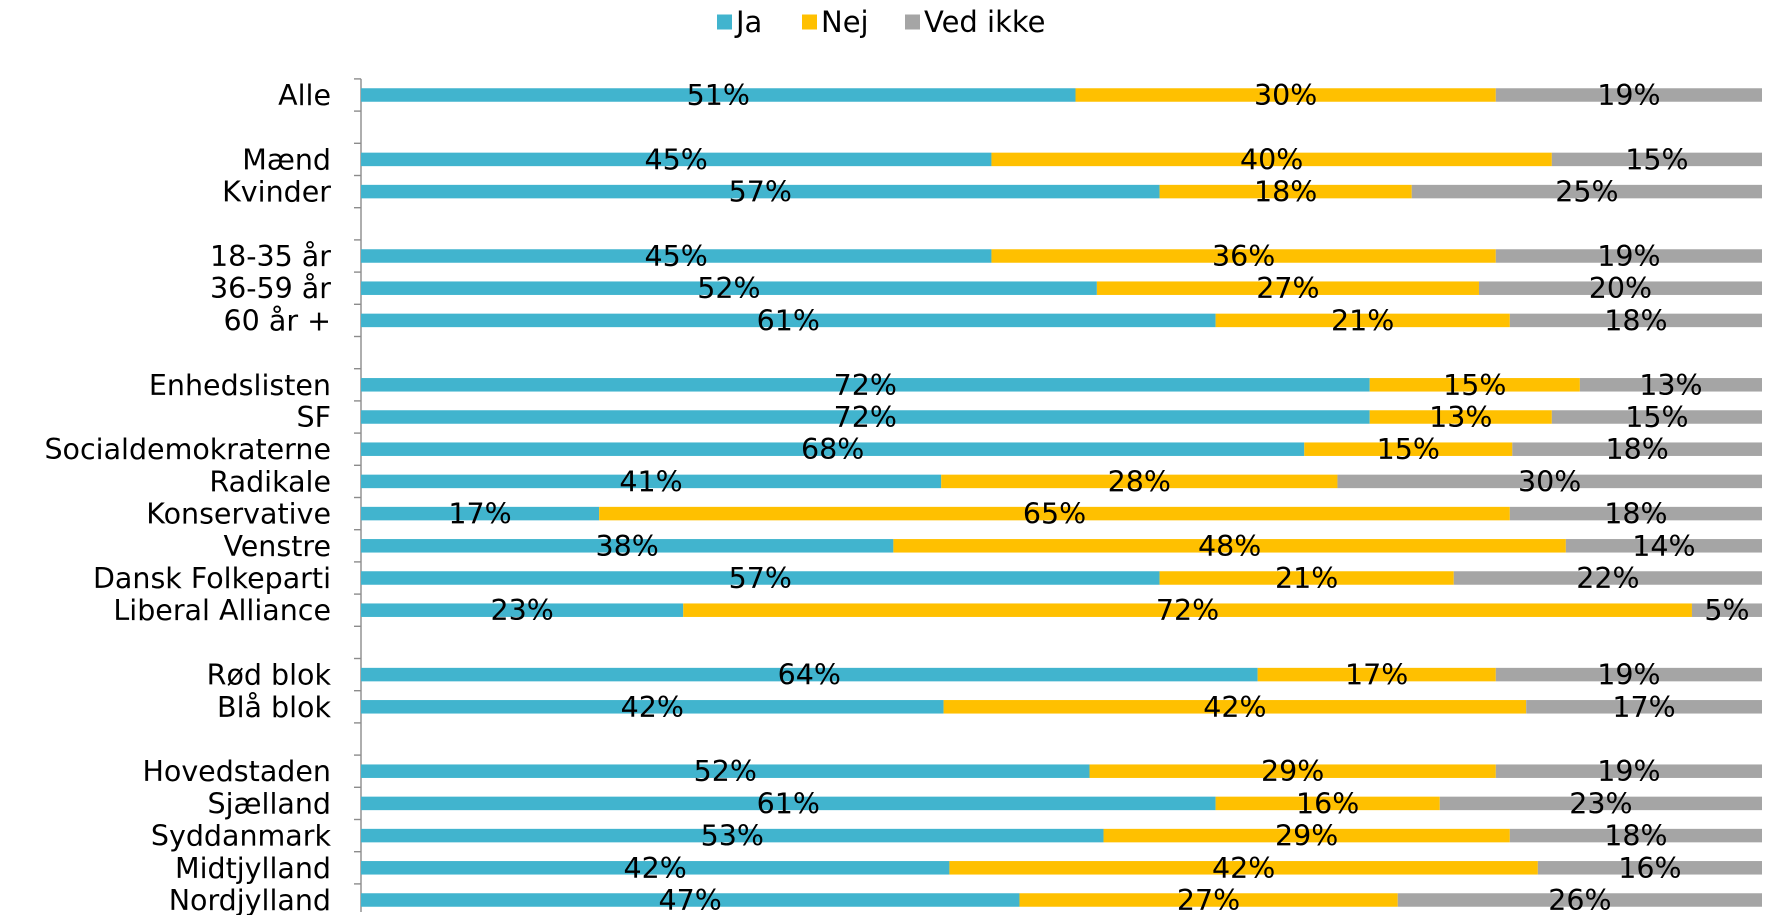 The image size is (1765, 915). I want to click on bar-ved-ikke-venstre, so click(1663, 546).